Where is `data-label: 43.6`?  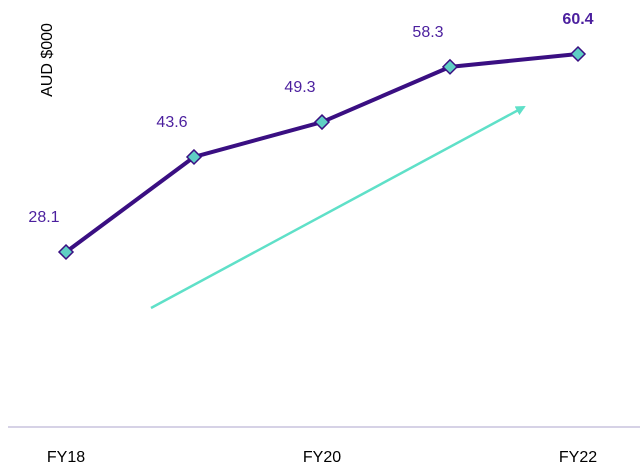 data-label: 43.6 is located at coordinates (171, 122).